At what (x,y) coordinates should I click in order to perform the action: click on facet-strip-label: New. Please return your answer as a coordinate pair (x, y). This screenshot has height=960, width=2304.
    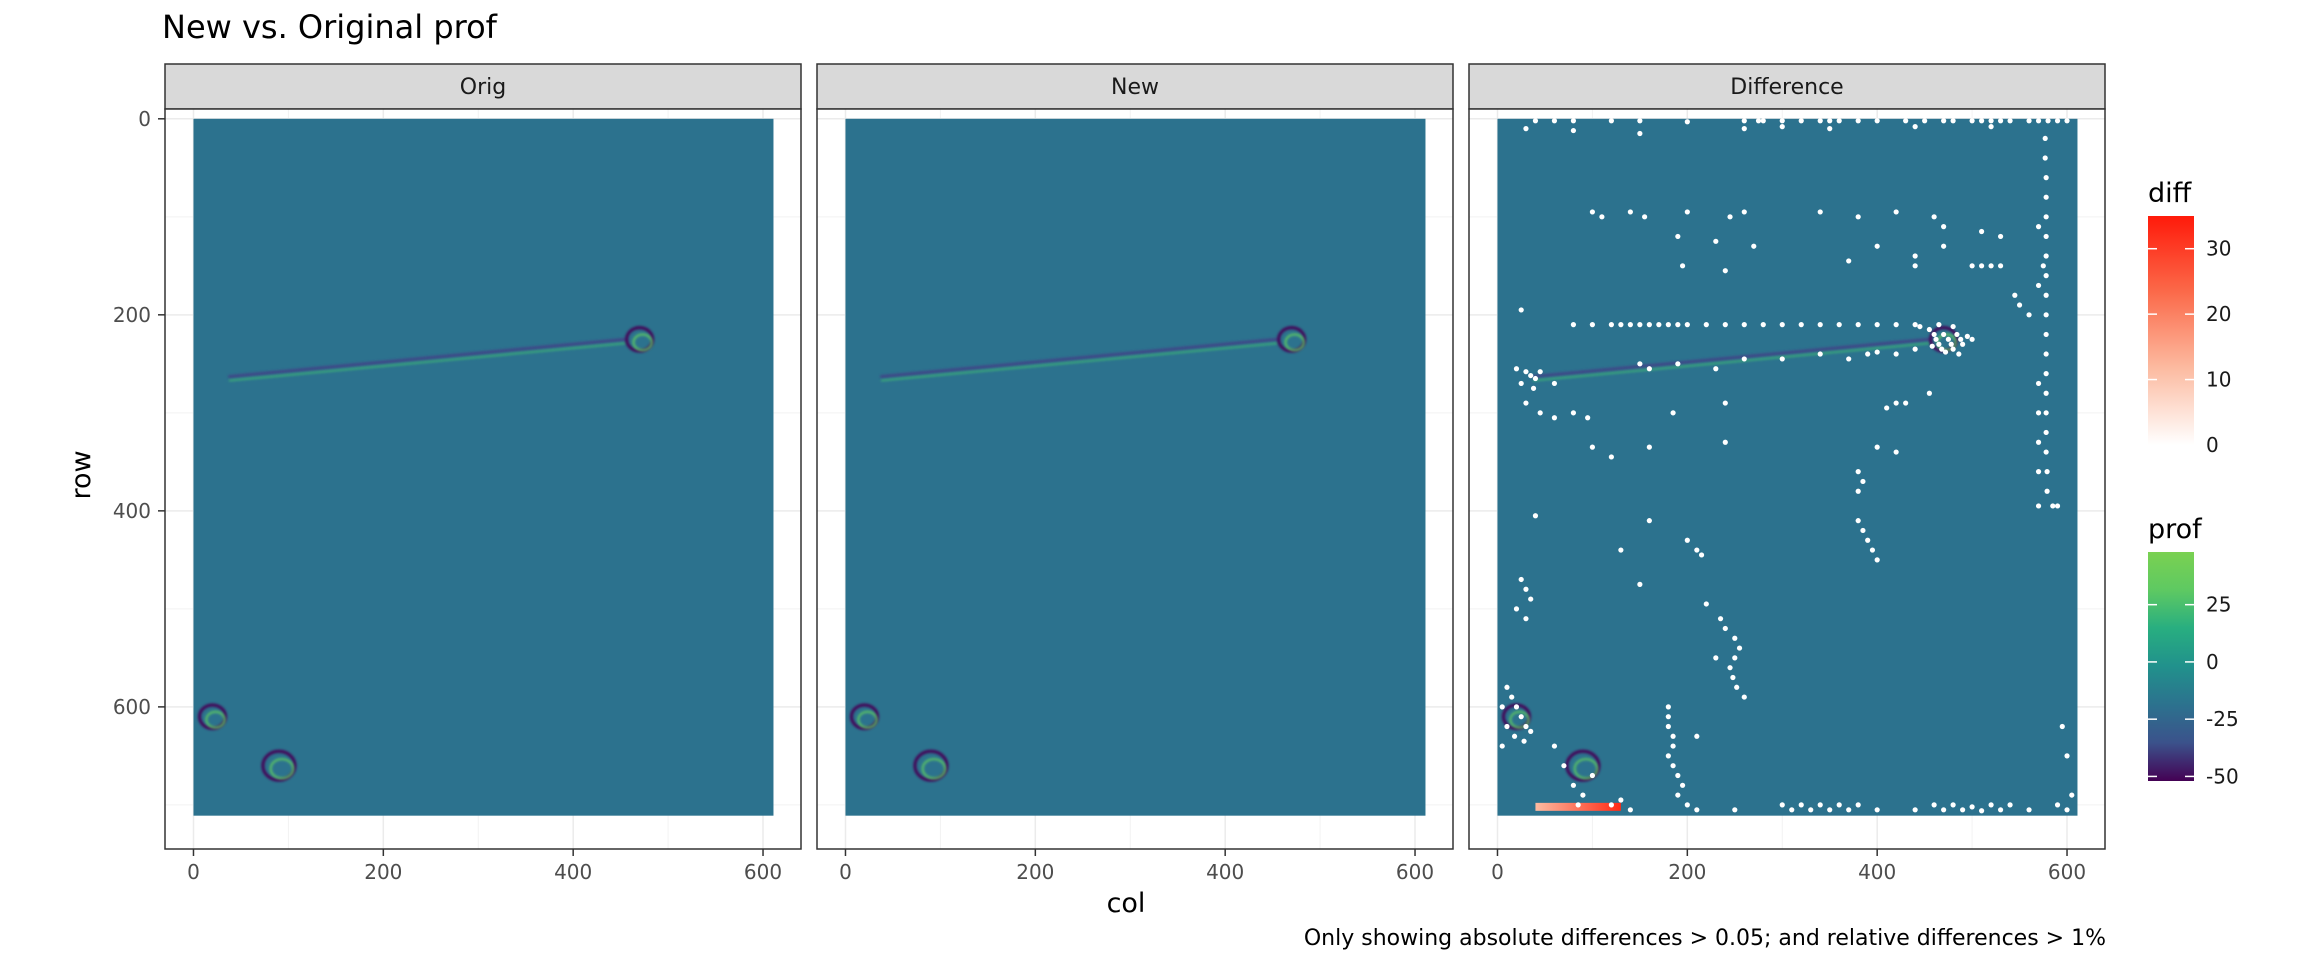
    Looking at the image, I should click on (1135, 87).